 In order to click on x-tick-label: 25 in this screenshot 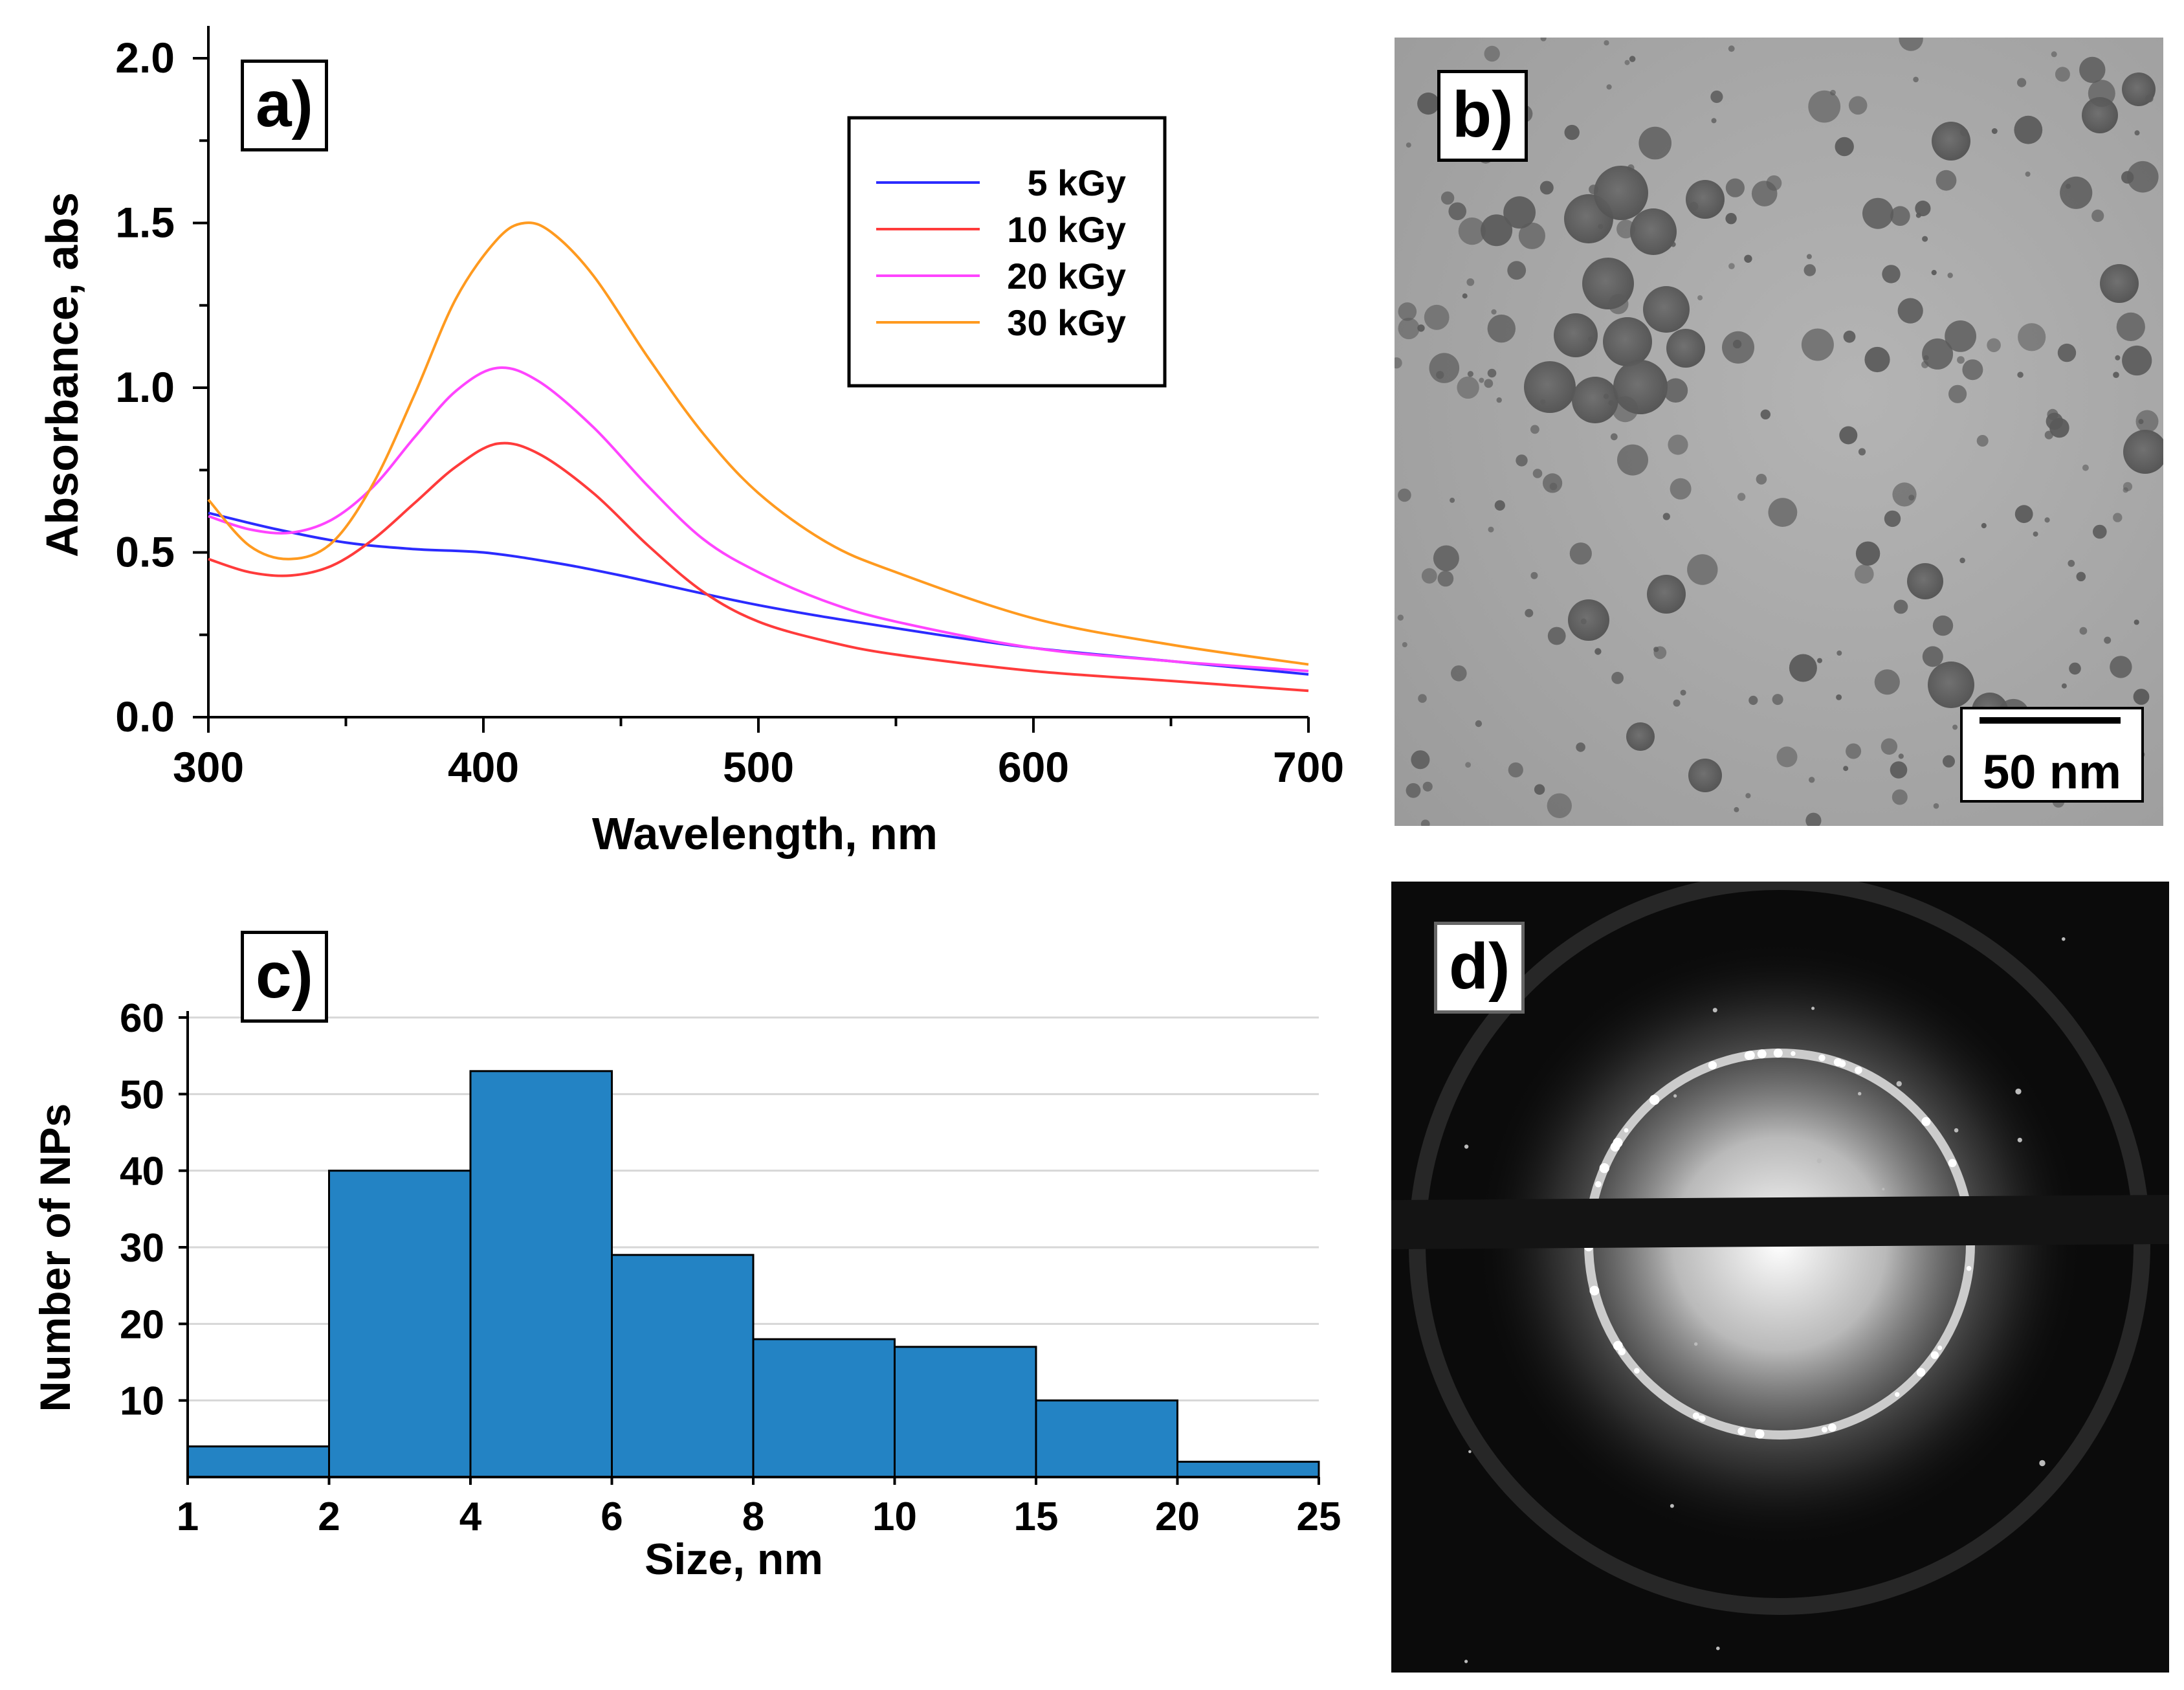, I will do `click(1319, 1517)`.